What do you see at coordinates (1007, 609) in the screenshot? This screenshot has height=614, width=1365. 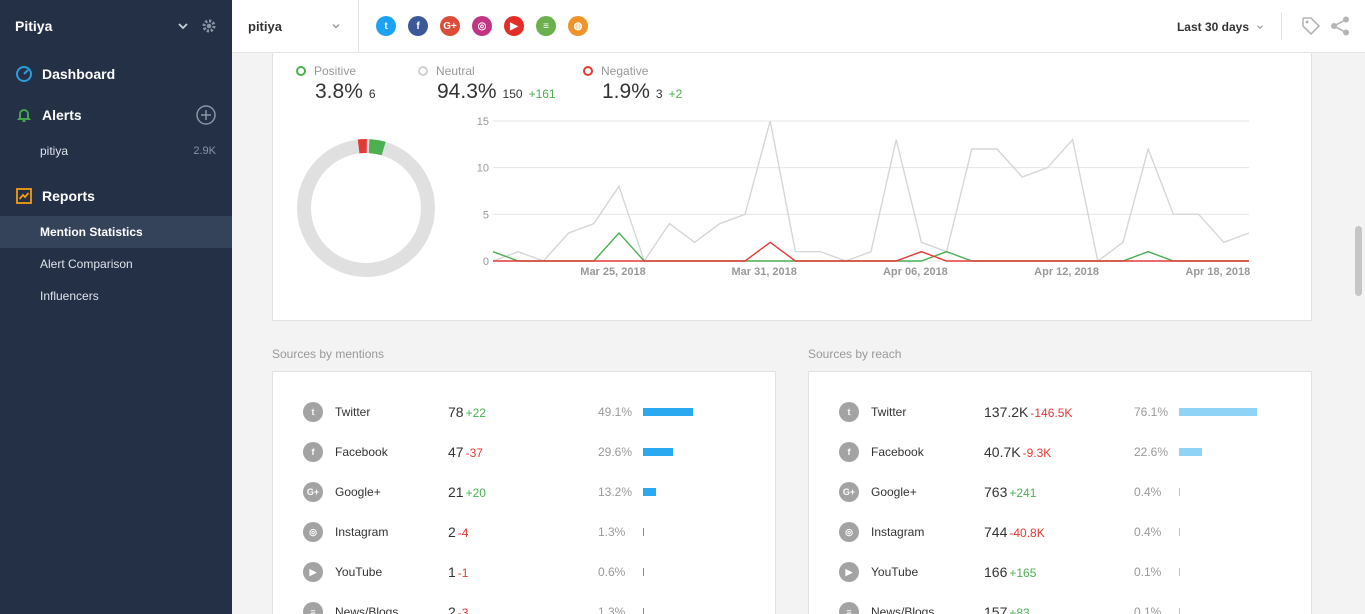 I see `source-value: 157 +83` at bounding box center [1007, 609].